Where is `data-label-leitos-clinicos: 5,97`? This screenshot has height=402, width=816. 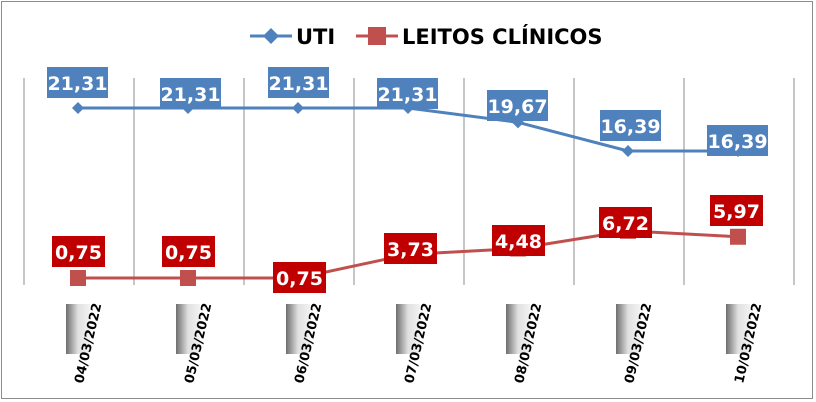
data-label-leitos-clinicos: 5,97 is located at coordinates (736, 212).